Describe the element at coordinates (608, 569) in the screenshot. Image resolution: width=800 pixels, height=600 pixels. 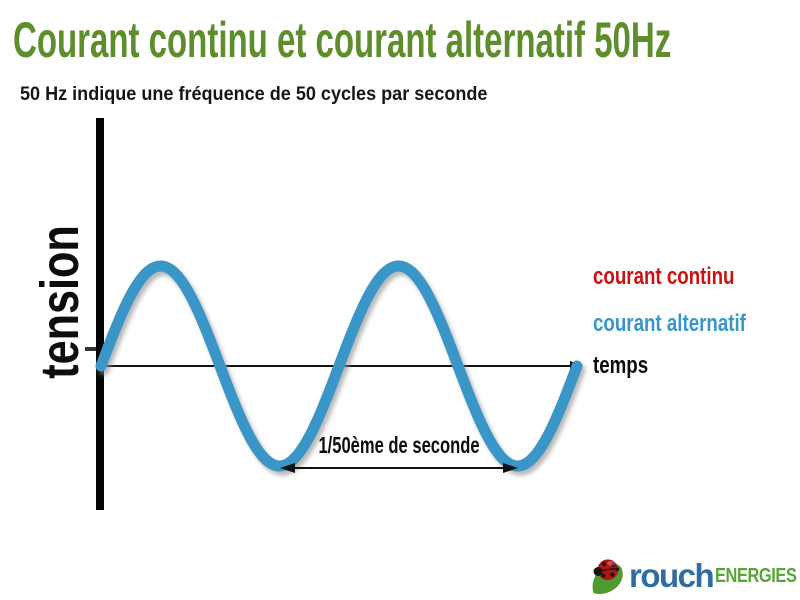
I see `ladybug-wing-split` at that location.